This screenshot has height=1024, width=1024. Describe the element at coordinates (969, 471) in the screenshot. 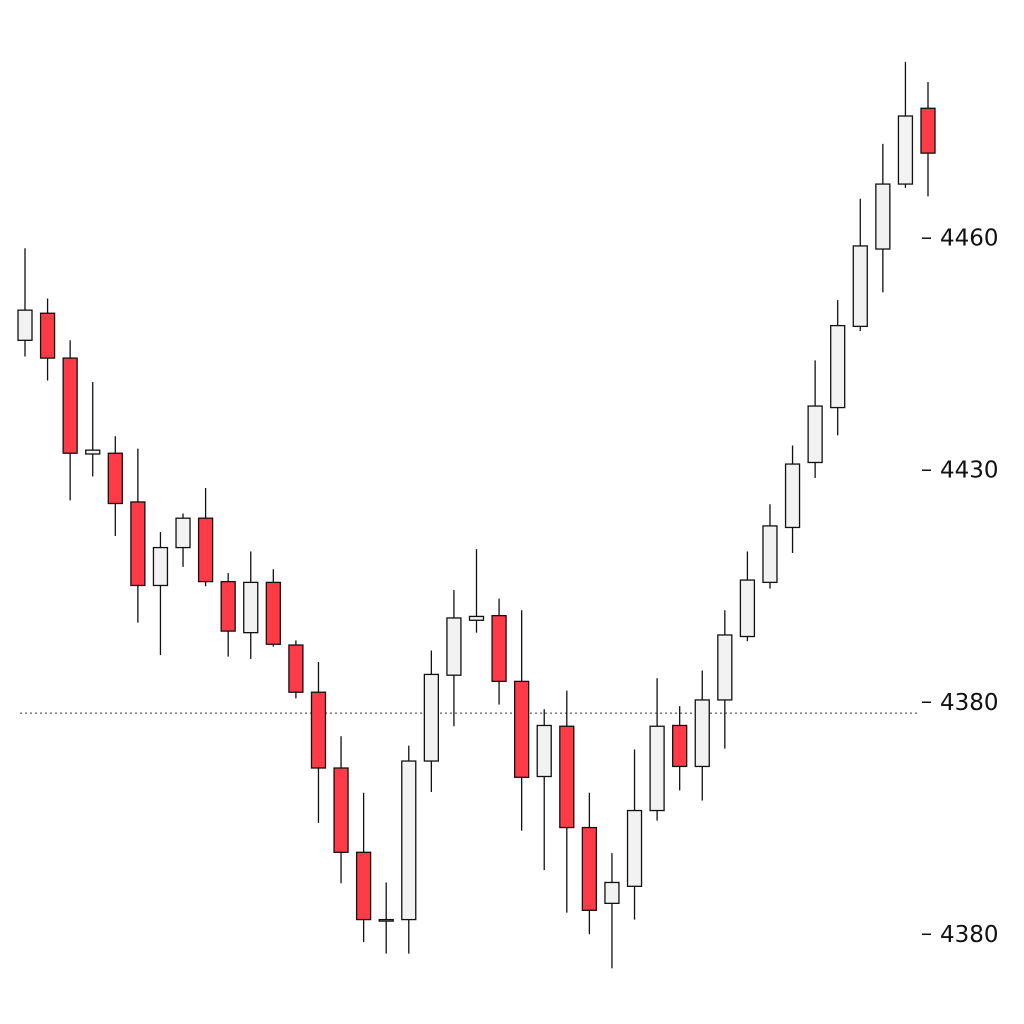

I see `y-tick-label: 4430` at that location.